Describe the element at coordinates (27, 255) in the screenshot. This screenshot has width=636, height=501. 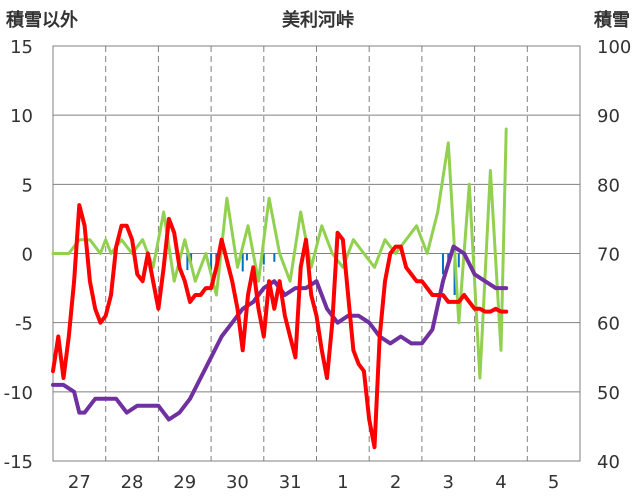
I see `left-tick-label: 0` at that location.